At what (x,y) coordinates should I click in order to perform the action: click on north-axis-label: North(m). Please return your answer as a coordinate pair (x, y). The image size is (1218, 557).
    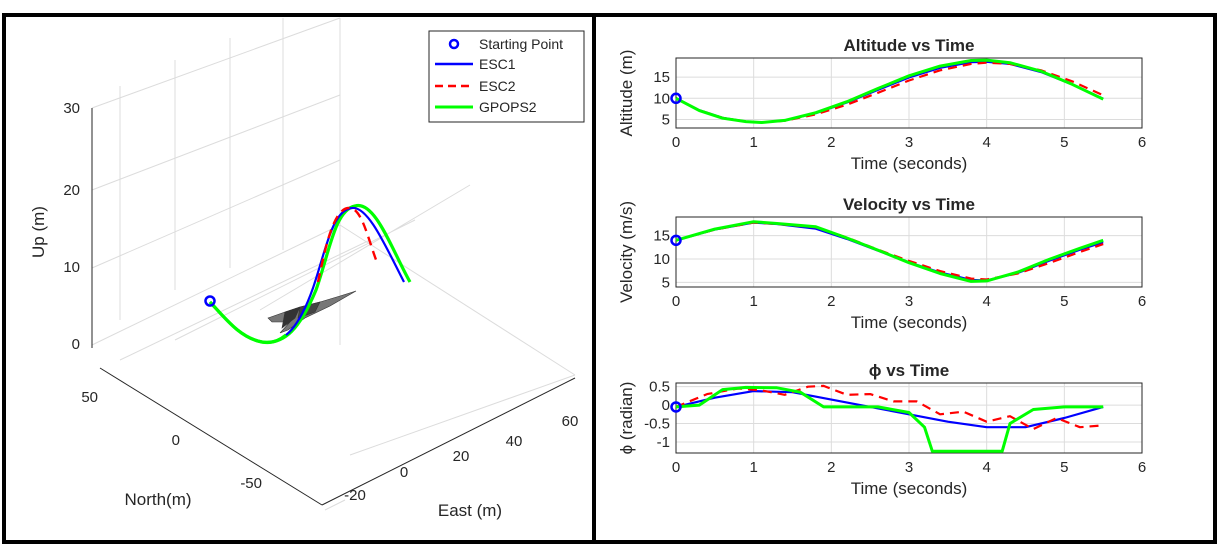
    Looking at the image, I should click on (157, 499).